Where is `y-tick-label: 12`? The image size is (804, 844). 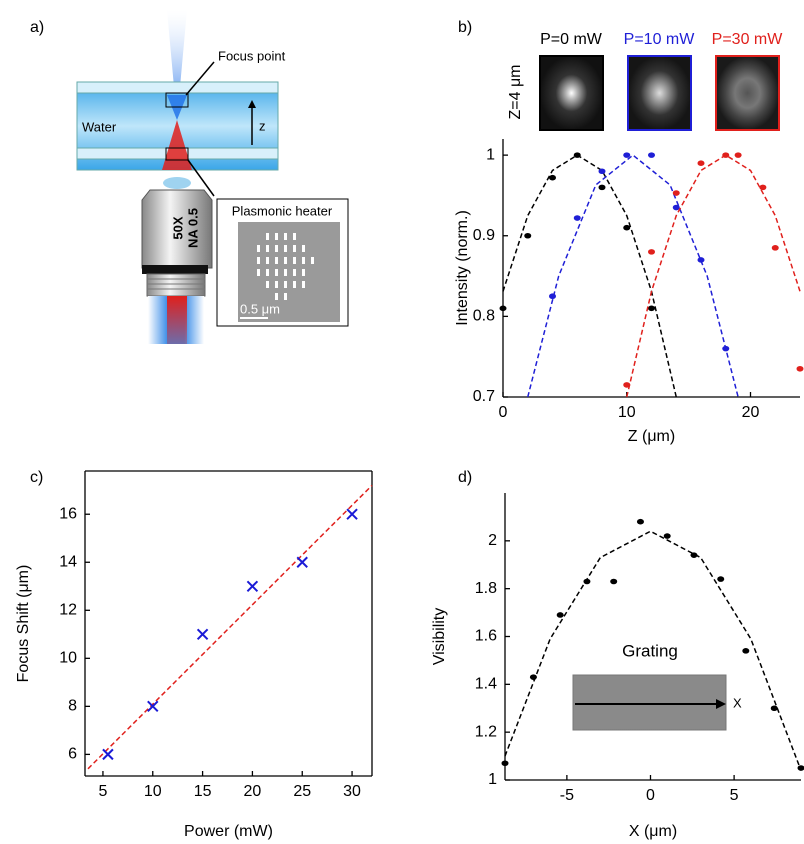 y-tick-label: 12 is located at coordinates (68, 610).